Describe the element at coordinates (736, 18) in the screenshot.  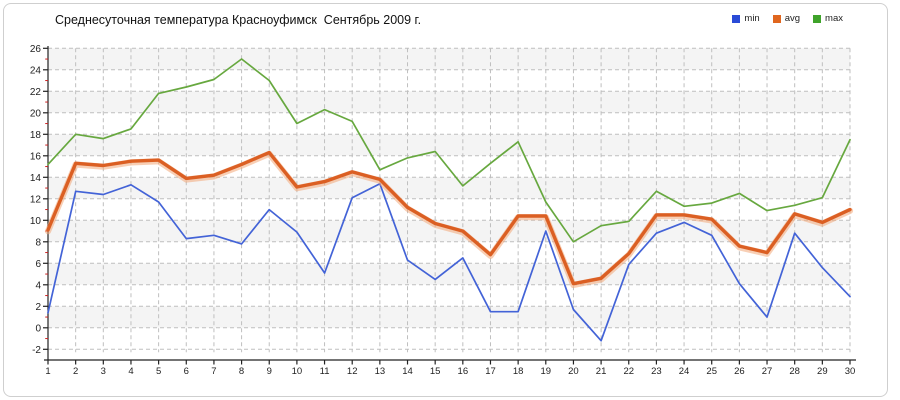
I see `min-swatch-icon` at that location.